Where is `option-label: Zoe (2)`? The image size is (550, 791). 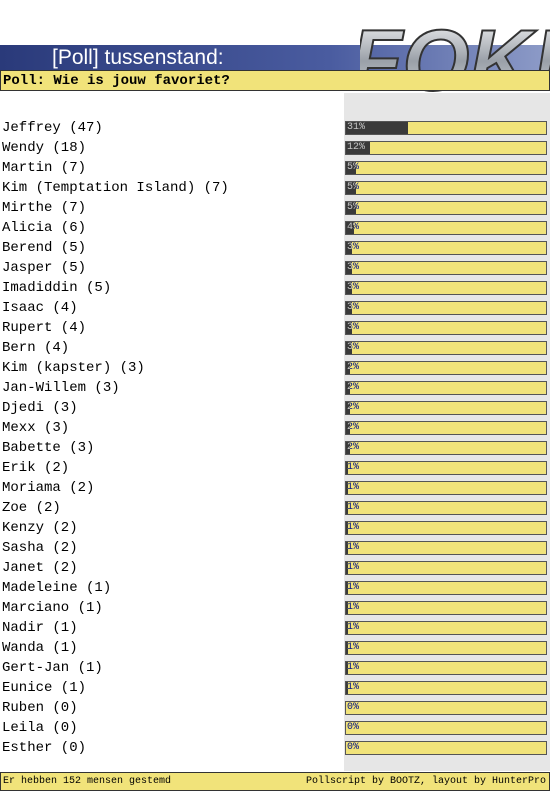
option-label: Zoe (2) is located at coordinates (31, 508).